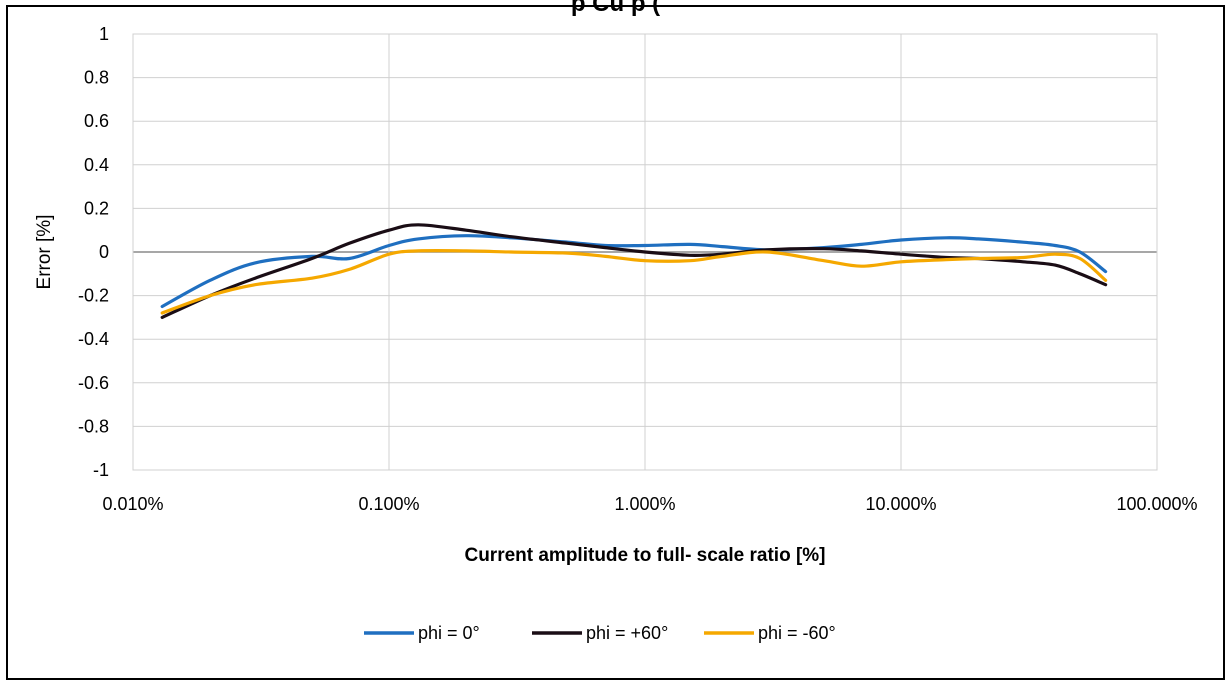 The height and width of the screenshot is (683, 1231). I want to click on y-tick-label: 0, so click(104, 252).